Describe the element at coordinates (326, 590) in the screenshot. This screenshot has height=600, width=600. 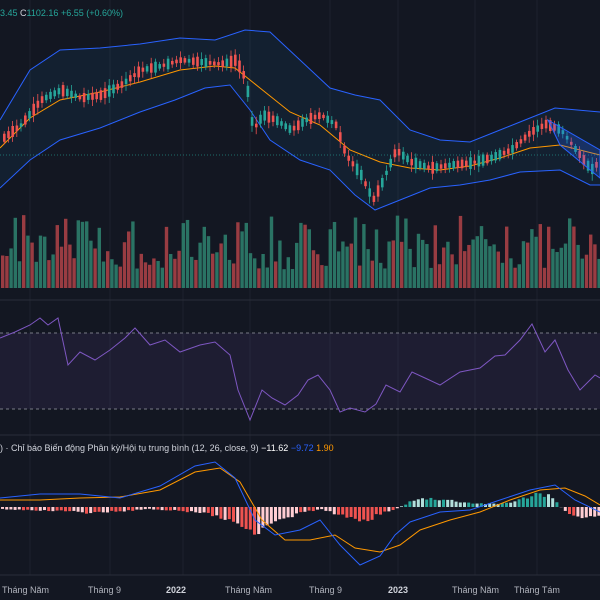
I see `x-axis-label: Tháng 9` at that location.